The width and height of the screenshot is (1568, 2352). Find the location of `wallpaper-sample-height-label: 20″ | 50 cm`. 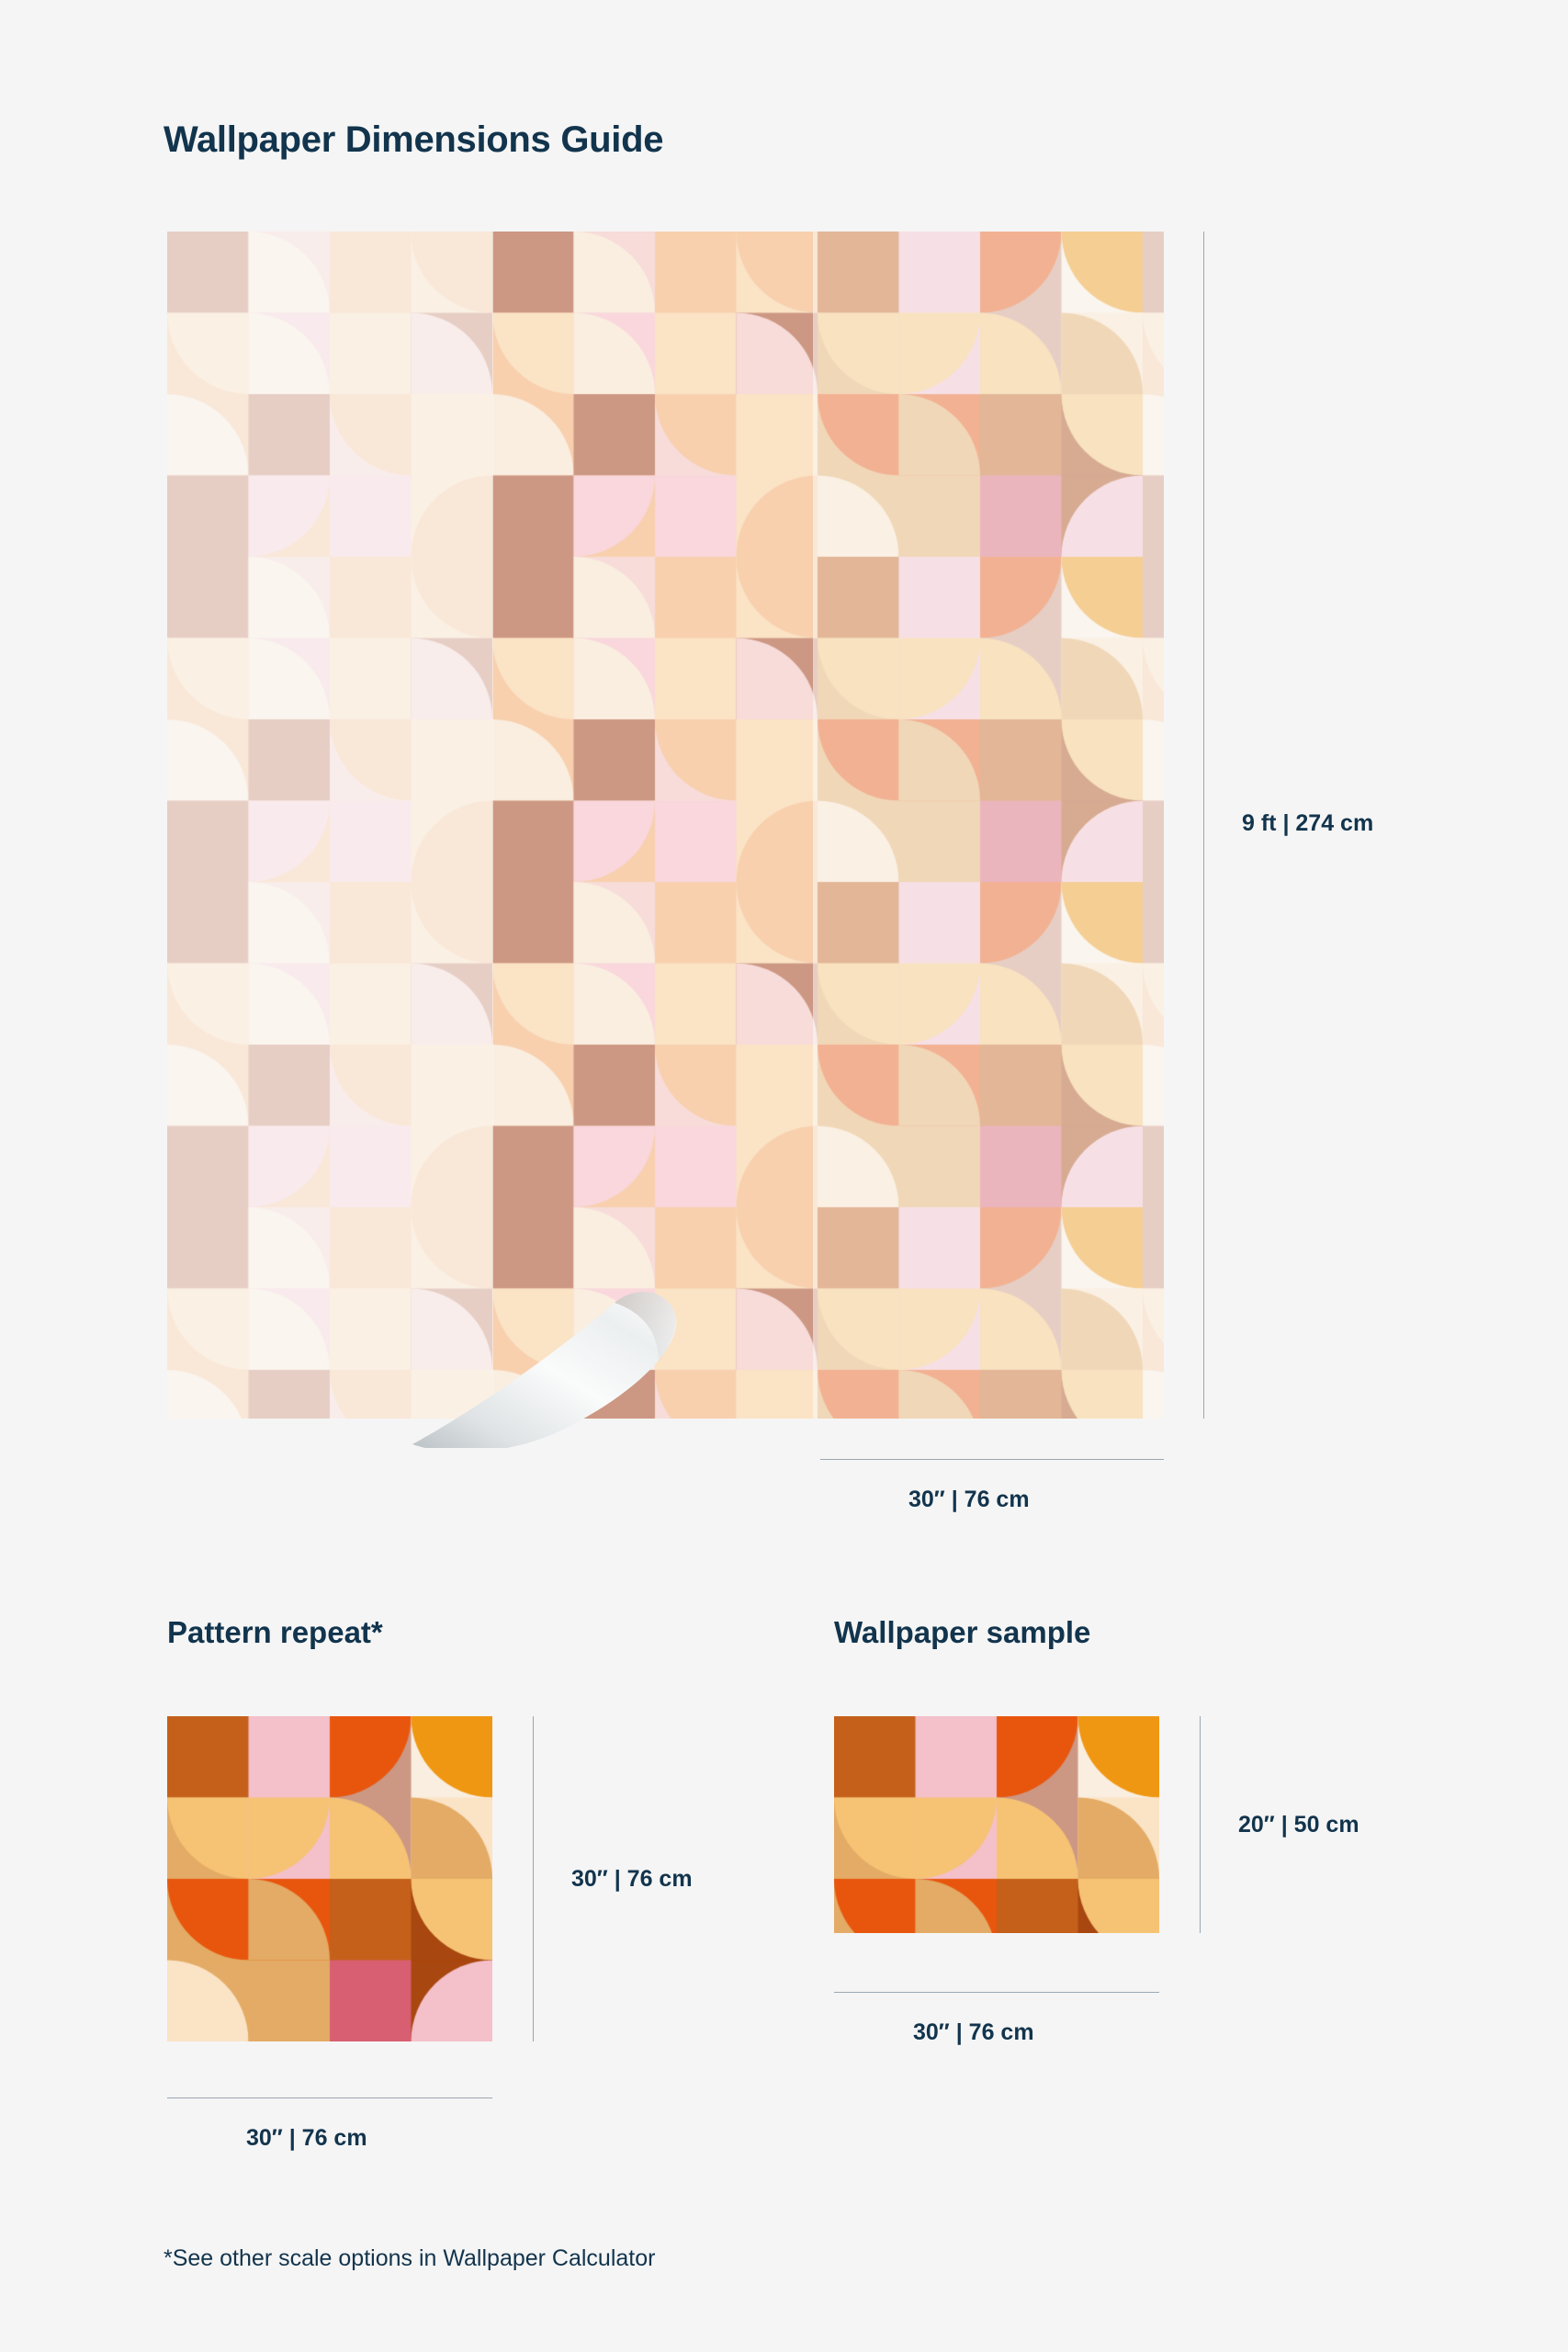

wallpaper-sample-height-label: 20″ | 50 cm is located at coordinates (1298, 1825).